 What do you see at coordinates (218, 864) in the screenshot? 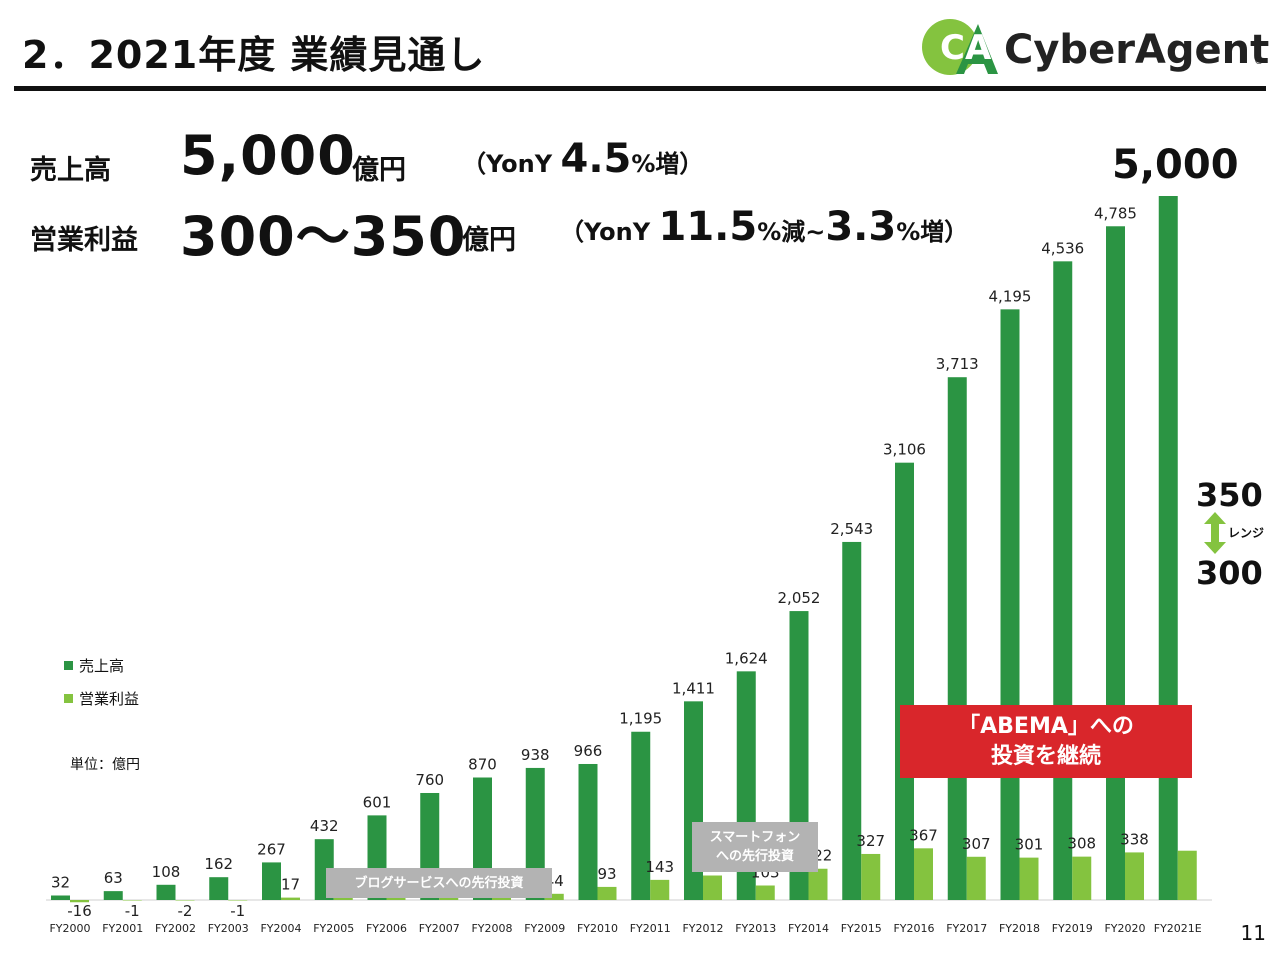
I see `revenue-value-label-fy2003: 162` at bounding box center [218, 864].